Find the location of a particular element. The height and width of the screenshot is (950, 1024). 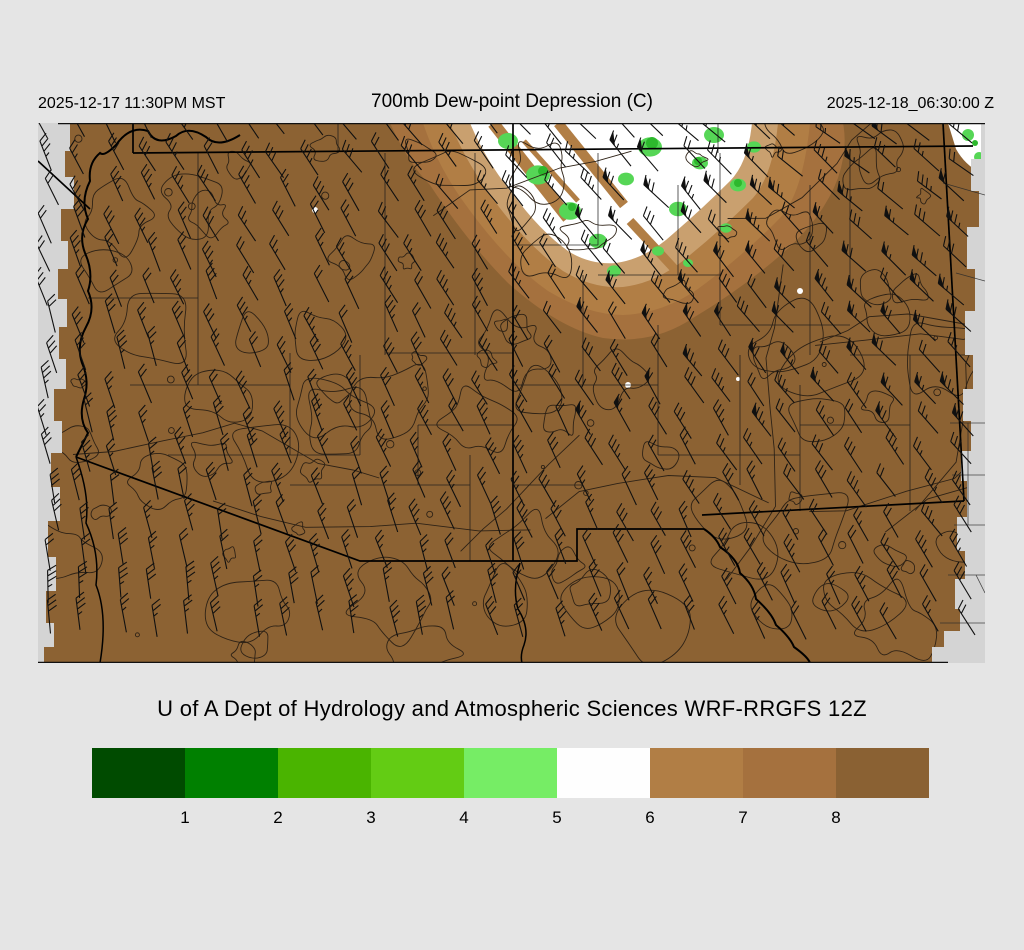

rio-grande is located at coordinates (757, 595).